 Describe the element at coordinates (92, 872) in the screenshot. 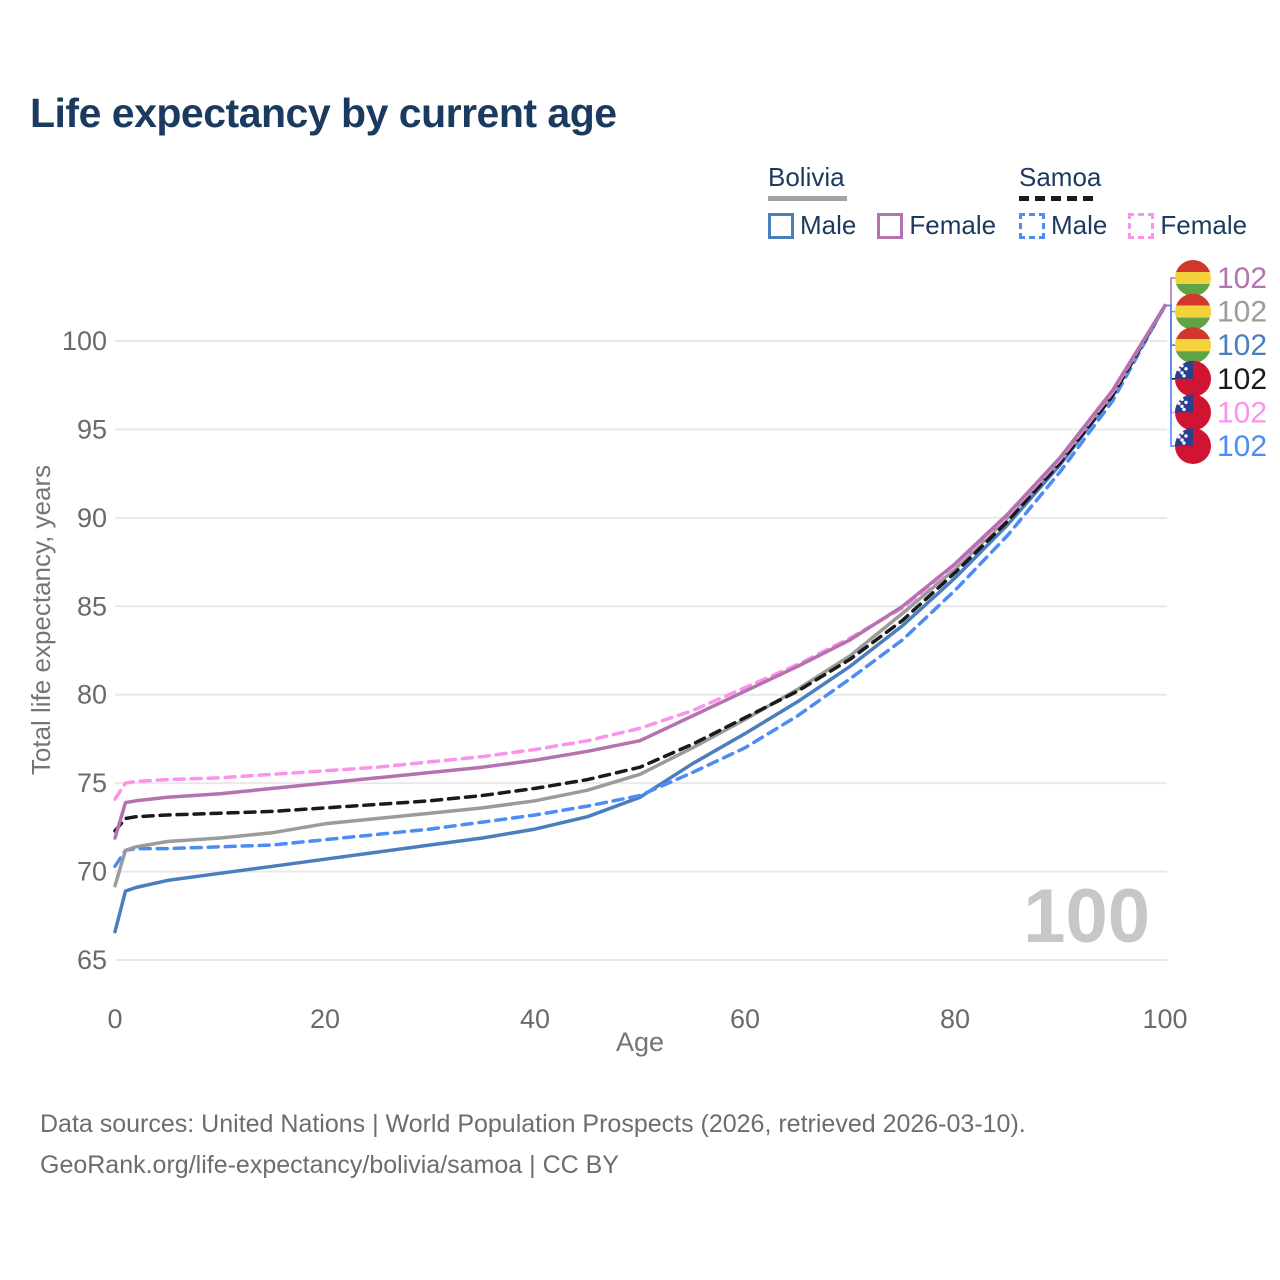

I see `y-axis-tick-label: 70` at that location.